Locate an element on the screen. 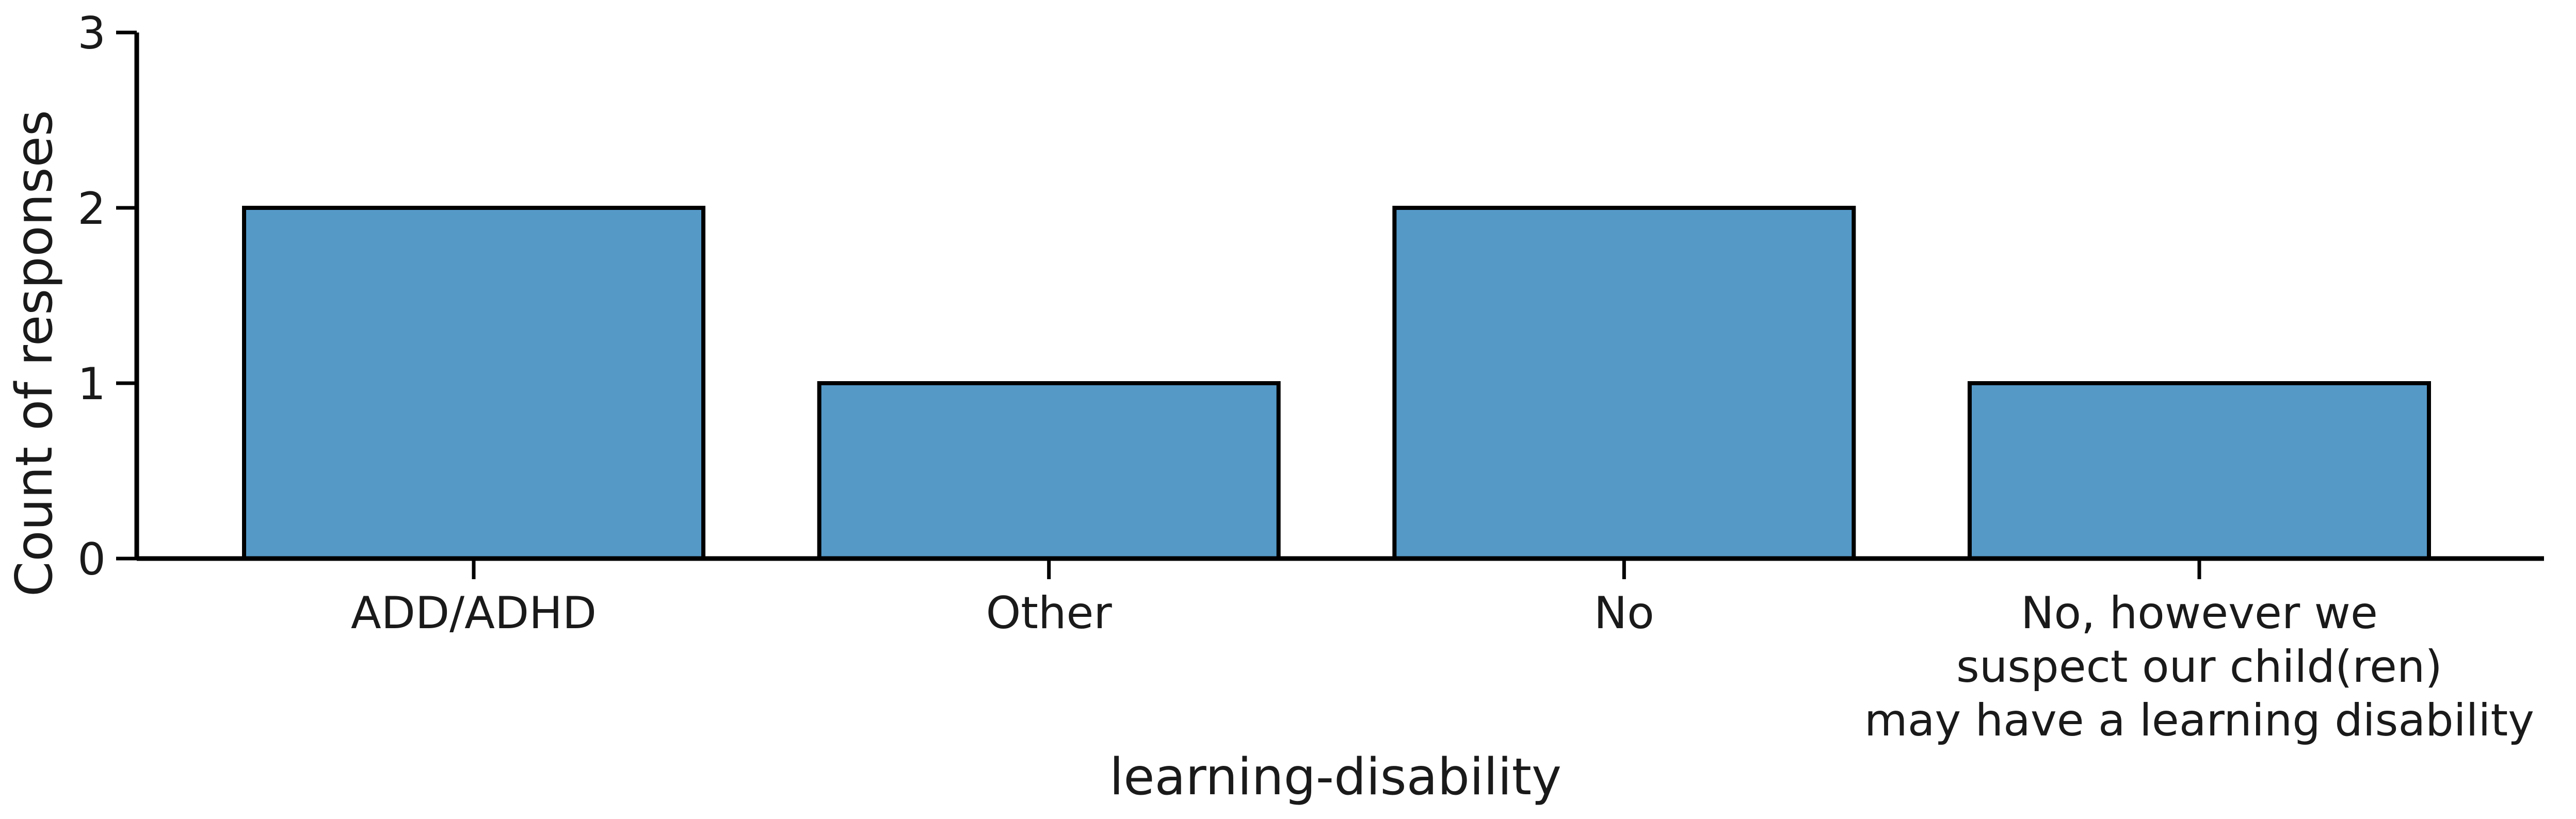 The image size is (2576, 819). y-tick-label: 2 is located at coordinates (92, 209).